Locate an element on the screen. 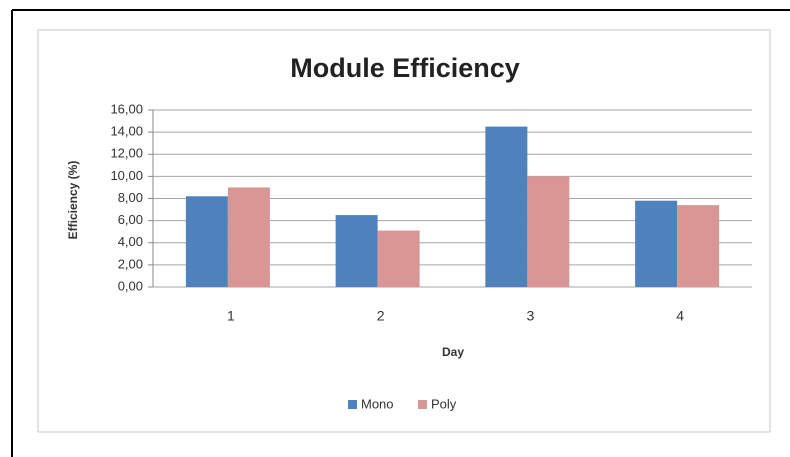  y-tick-label: 4,00 is located at coordinates (130, 241).